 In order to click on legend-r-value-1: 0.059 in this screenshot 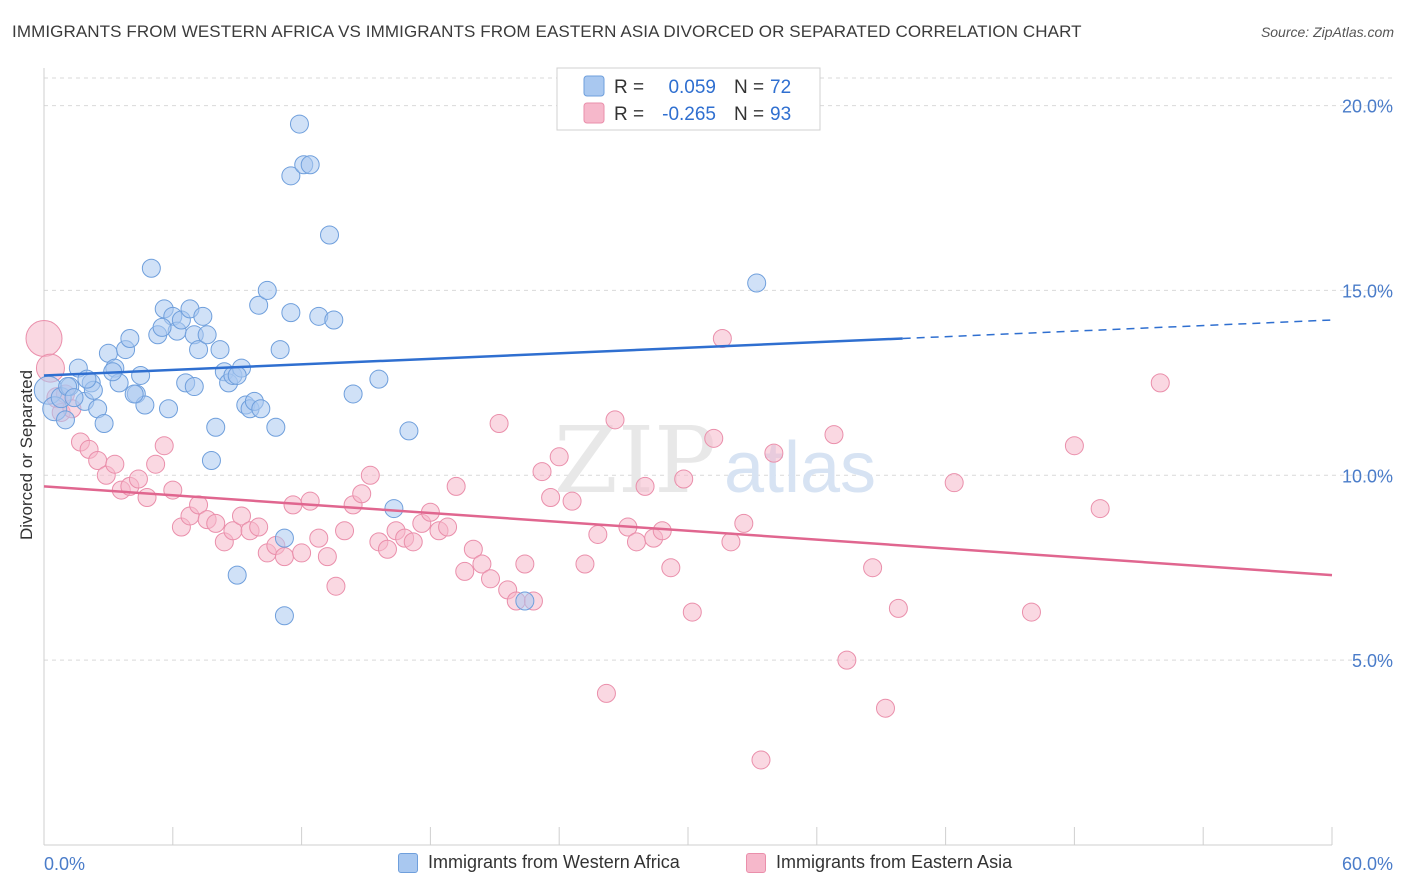, I will do `click(692, 87)`.